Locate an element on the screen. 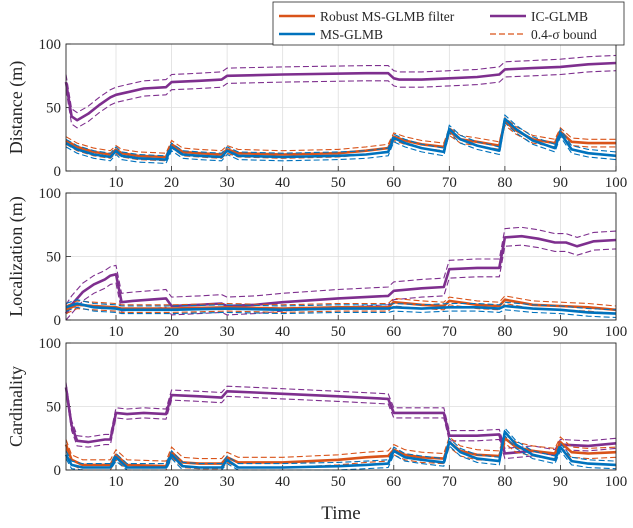 This screenshot has width=633, height=528. y-axis-label: Cardinality is located at coordinates (16, 406).